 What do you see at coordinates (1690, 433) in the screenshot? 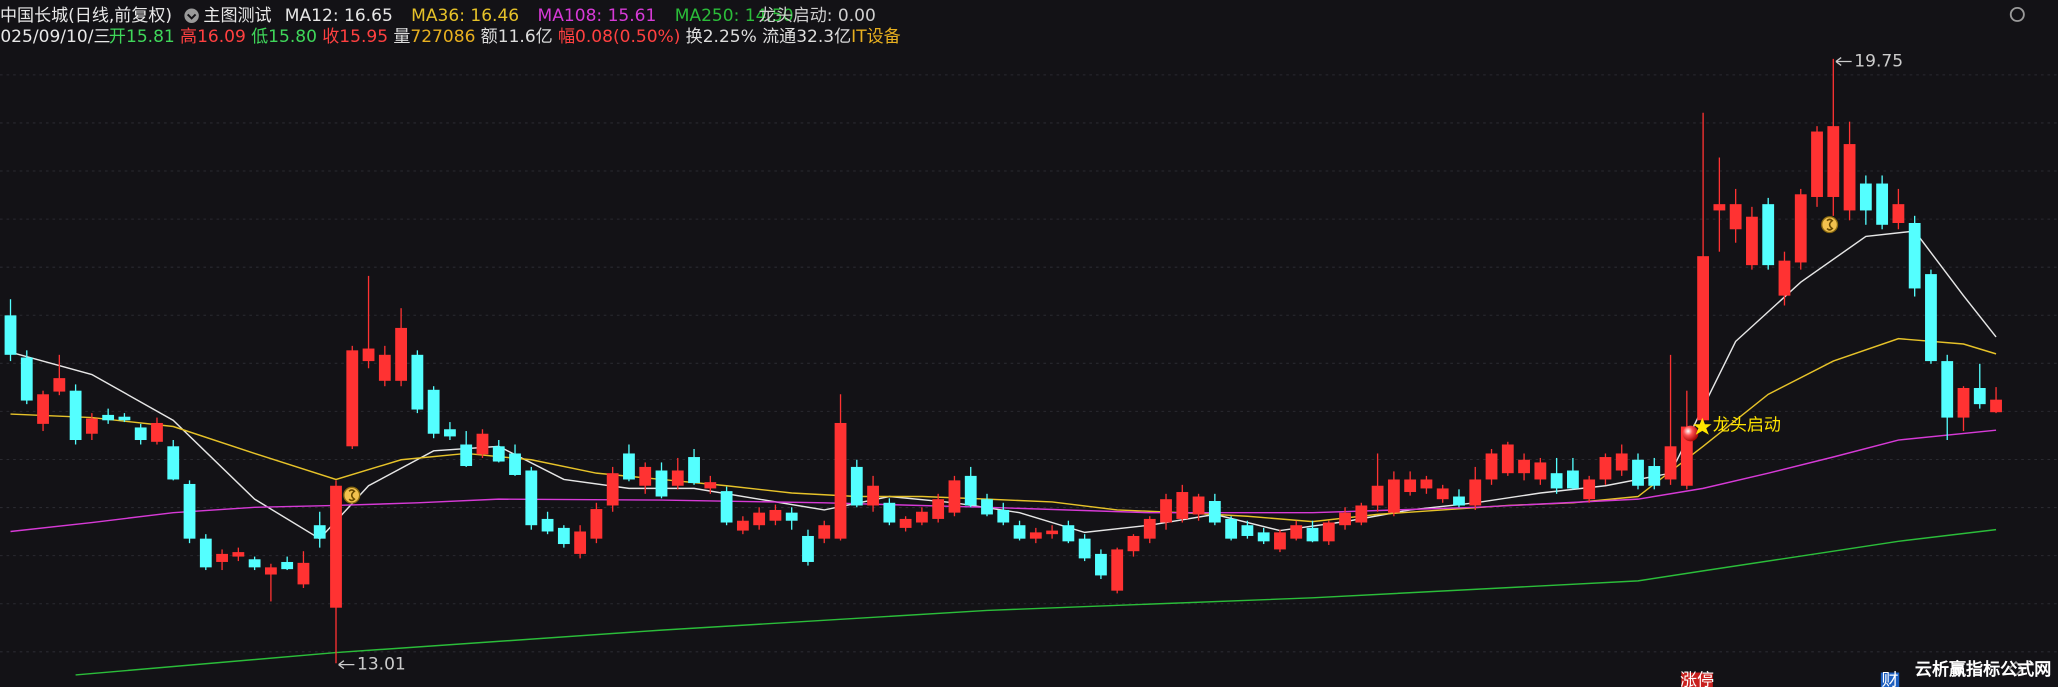
I see `signal-ball` at bounding box center [1690, 433].